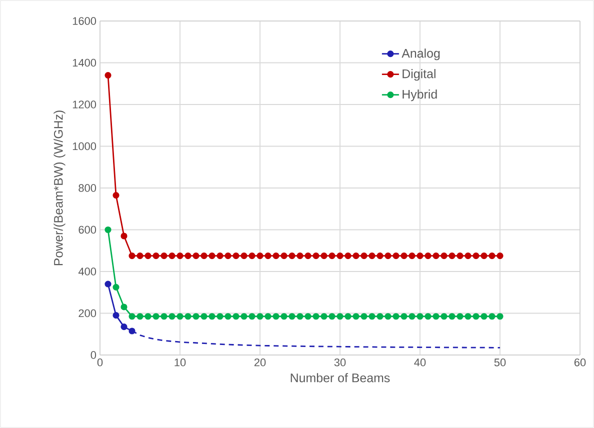 This screenshot has width=594, height=428. I want to click on x-tick-label: 30, so click(340, 362).